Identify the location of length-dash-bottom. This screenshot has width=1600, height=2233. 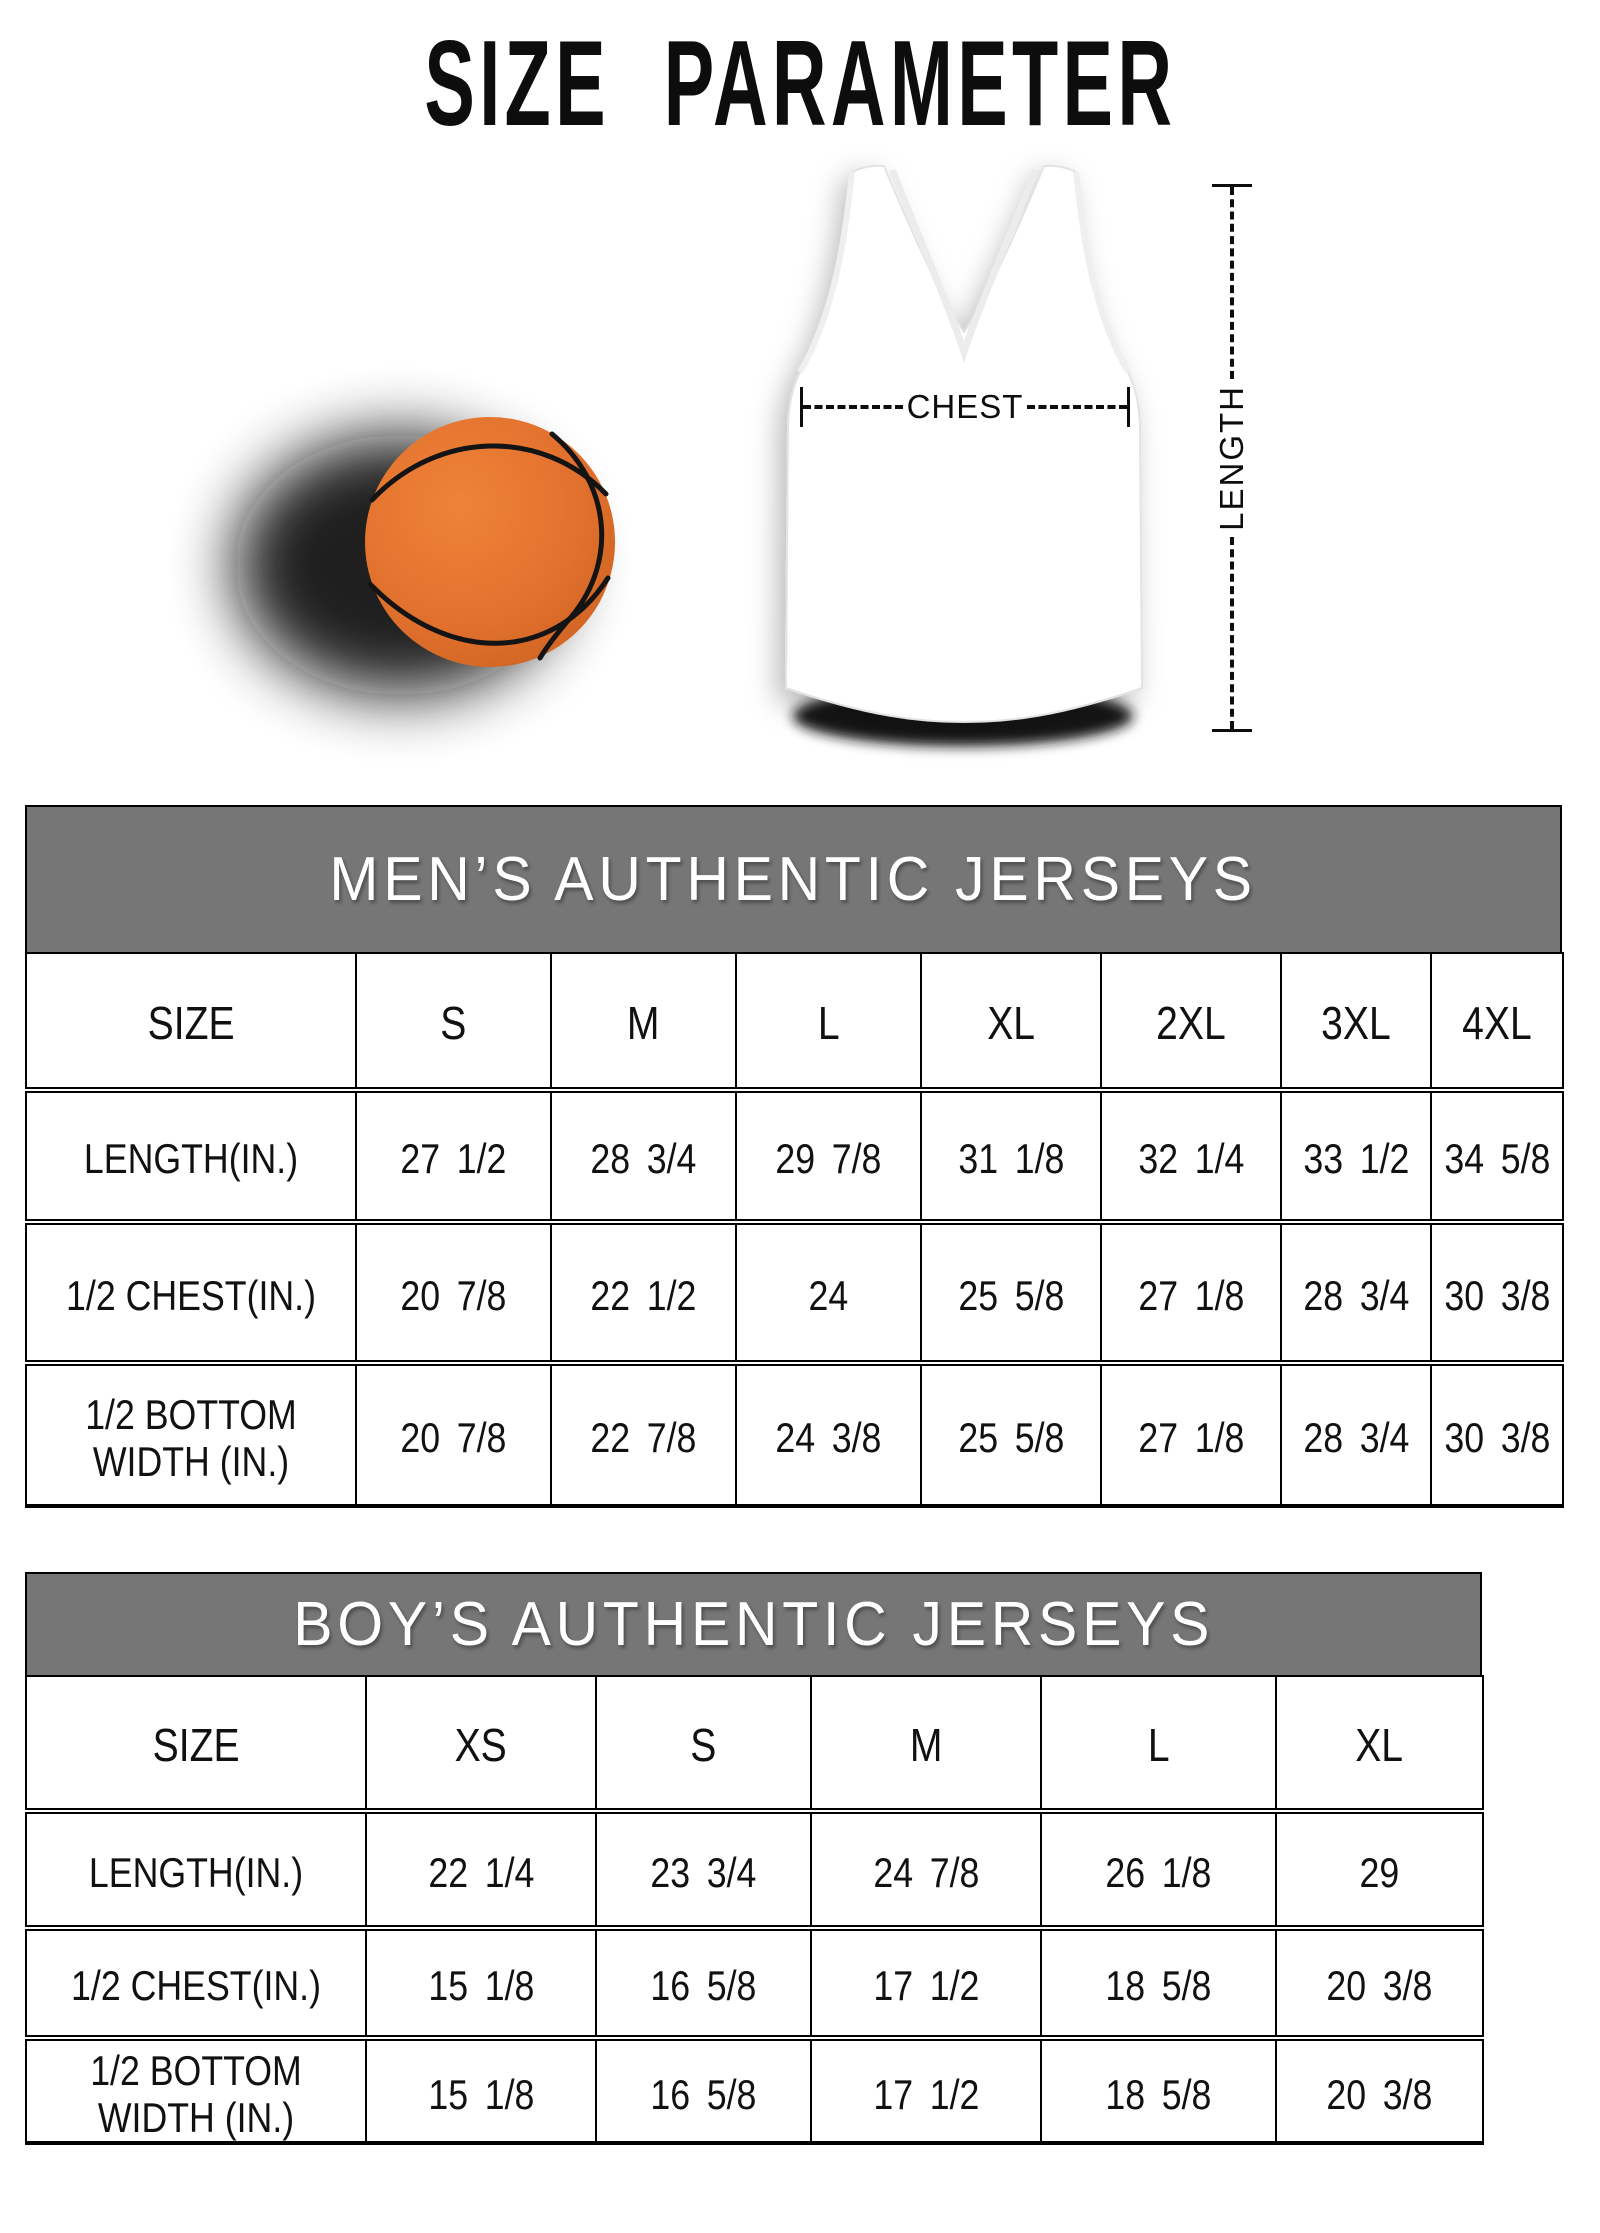
(1232, 633).